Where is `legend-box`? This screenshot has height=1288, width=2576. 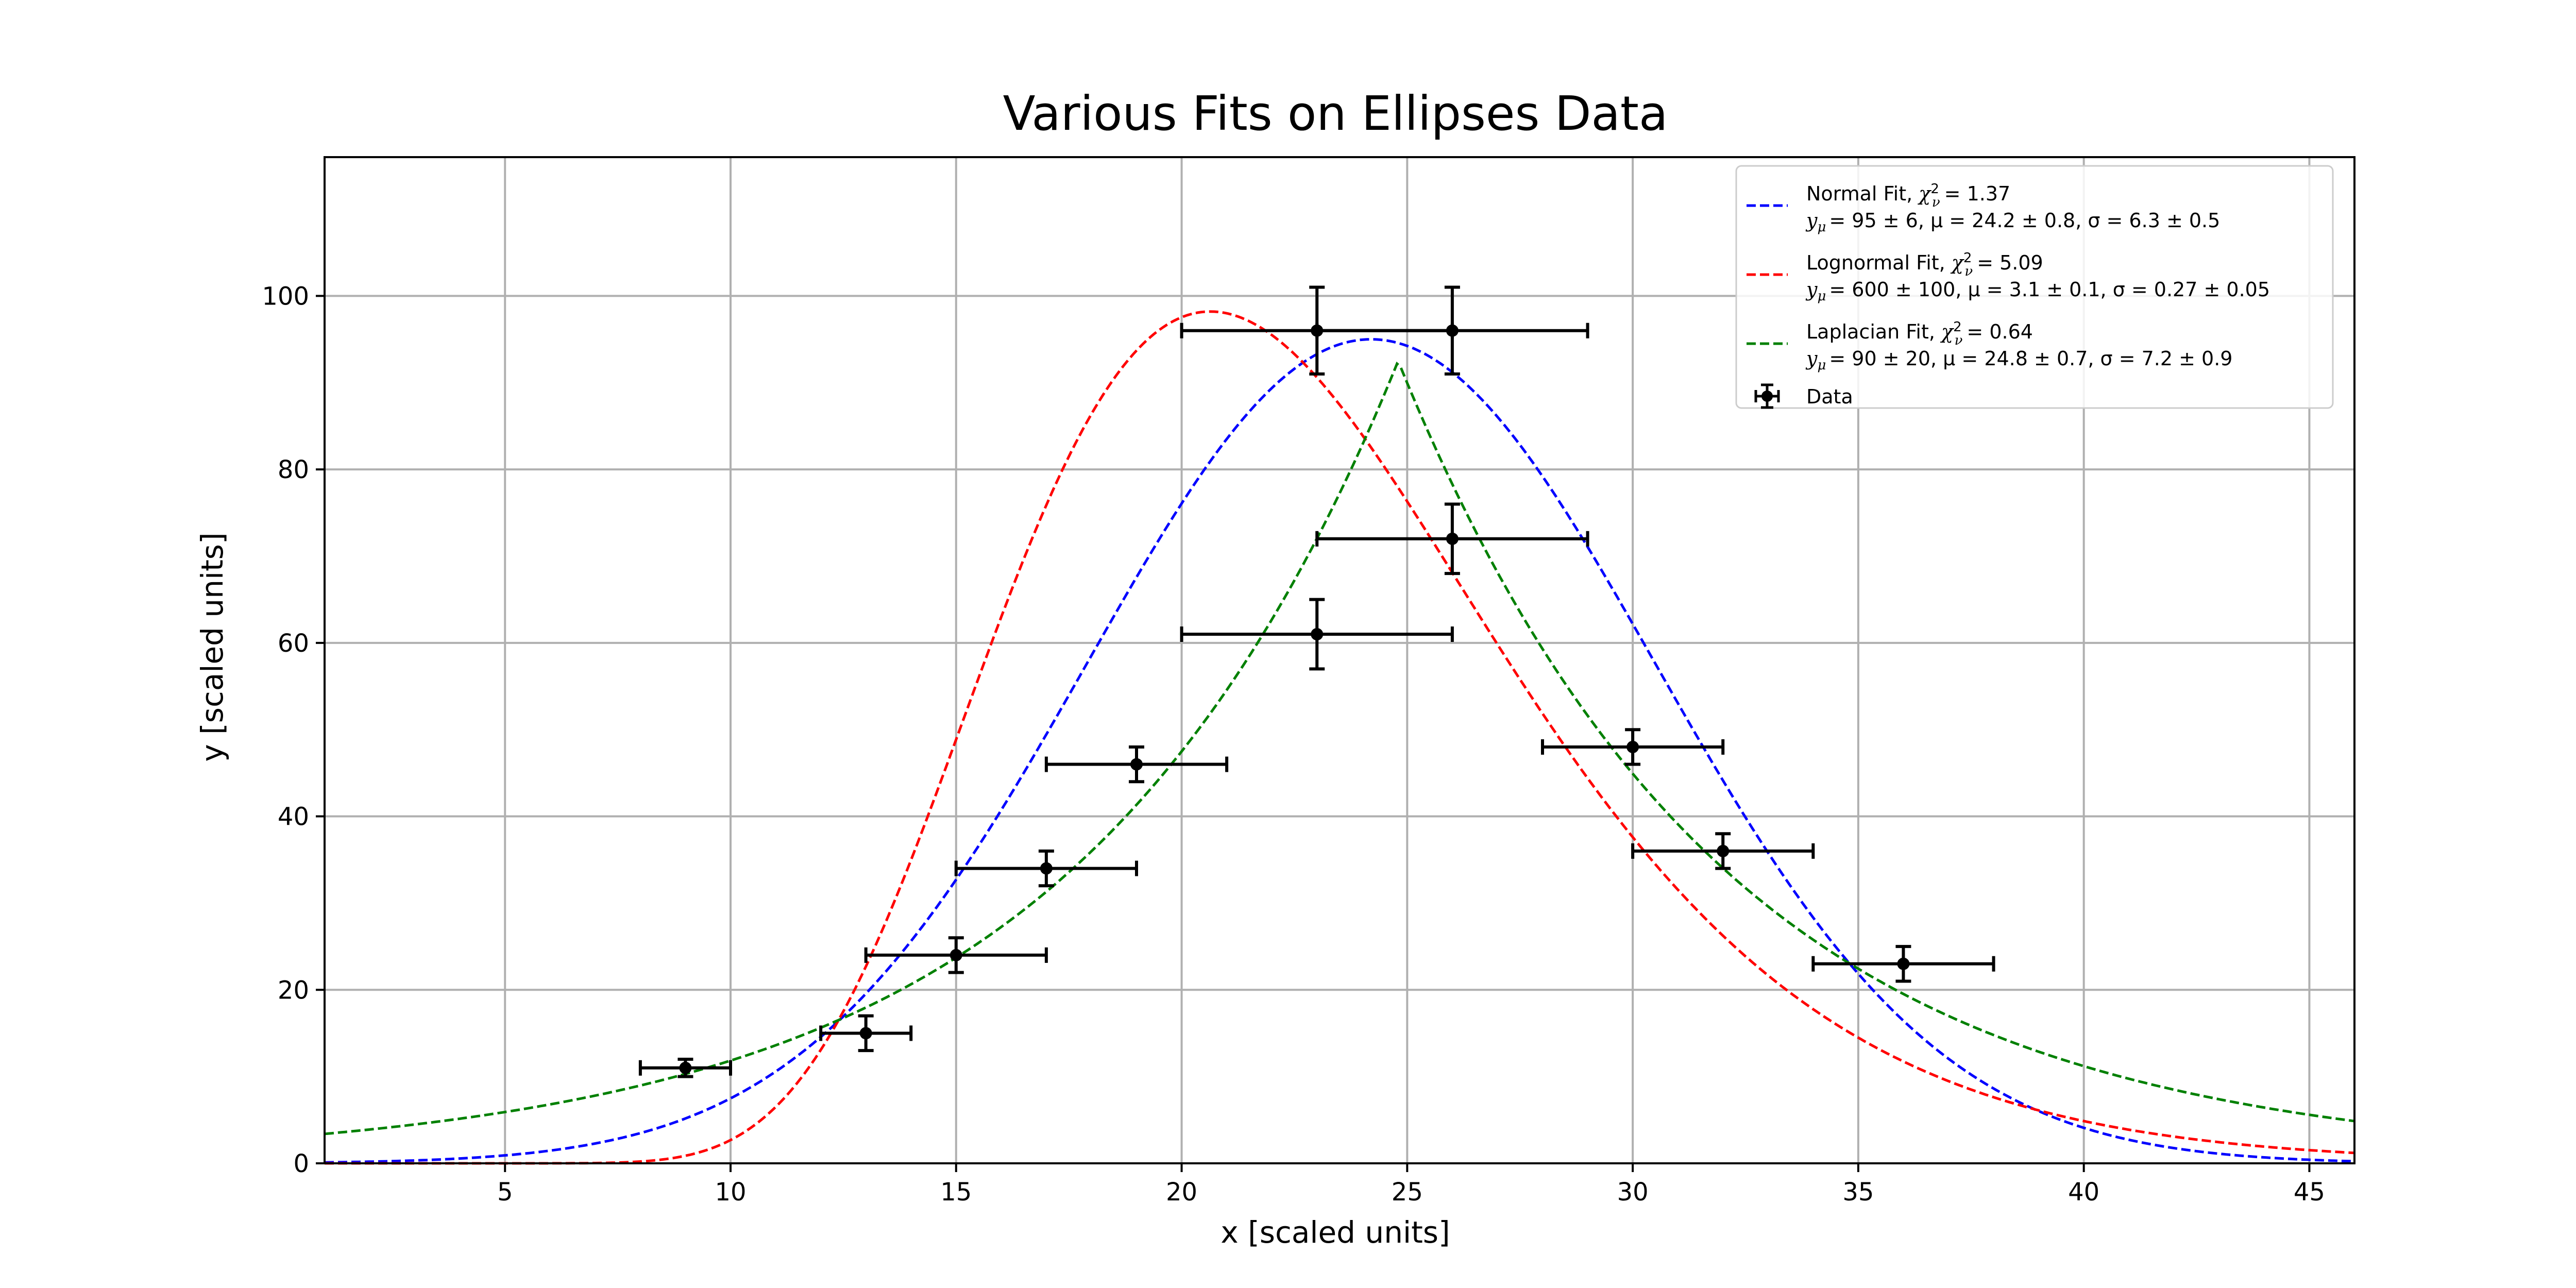
legend-box is located at coordinates (2034, 287).